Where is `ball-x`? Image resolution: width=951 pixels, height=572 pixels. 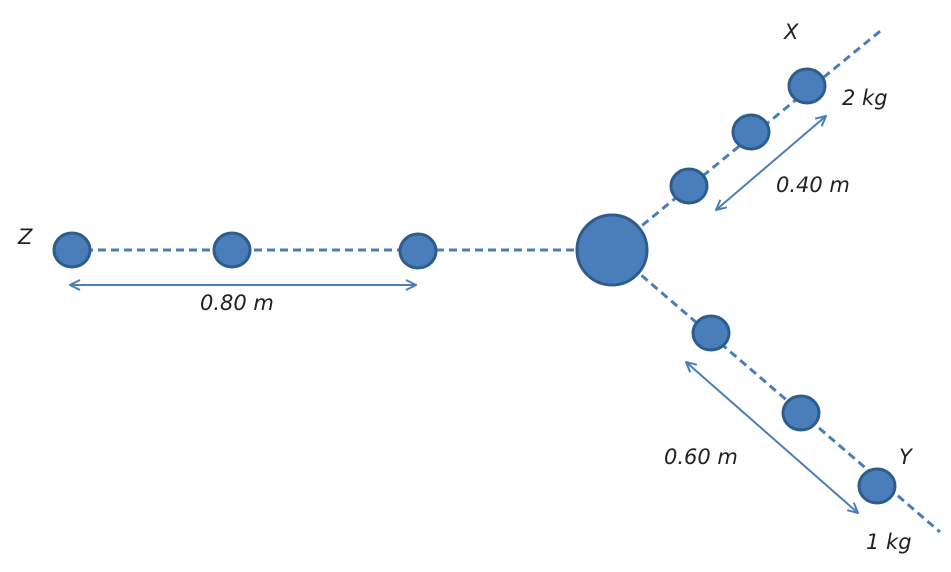 ball-x is located at coordinates (807, 86).